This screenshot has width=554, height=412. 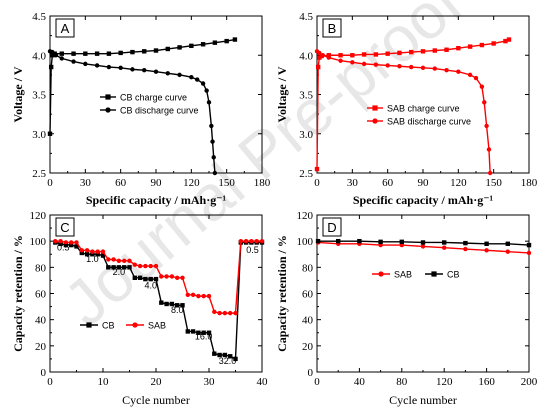 What do you see at coordinates (177, 310) in the screenshot?
I see `rate-label: 8.0` at bounding box center [177, 310].